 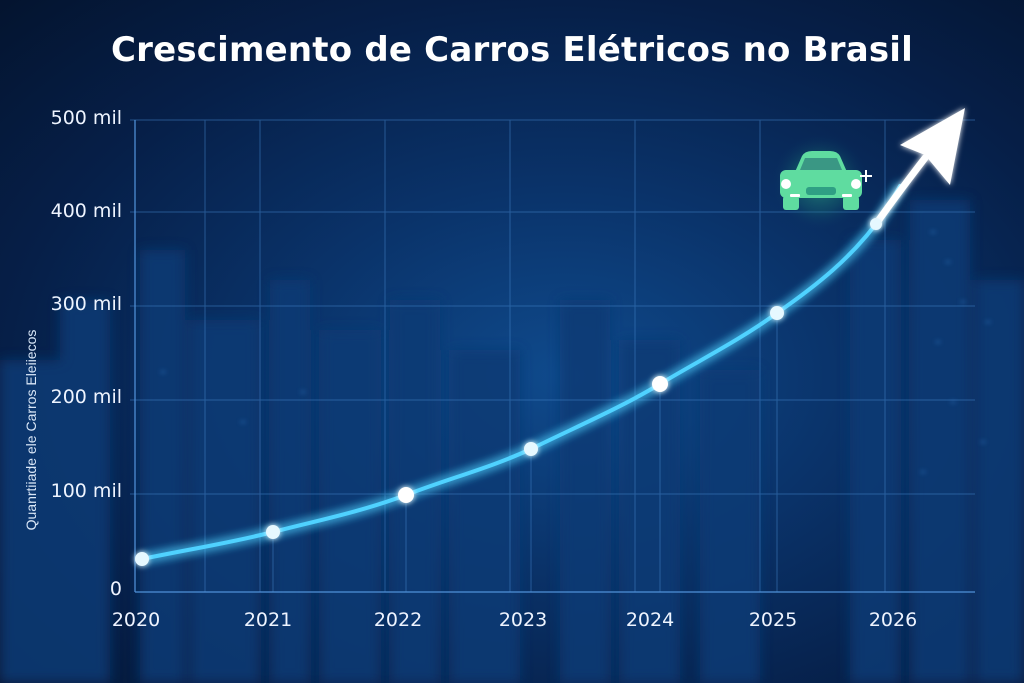 I want to click on y-tick-100: 100 mil, so click(x=86, y=491).